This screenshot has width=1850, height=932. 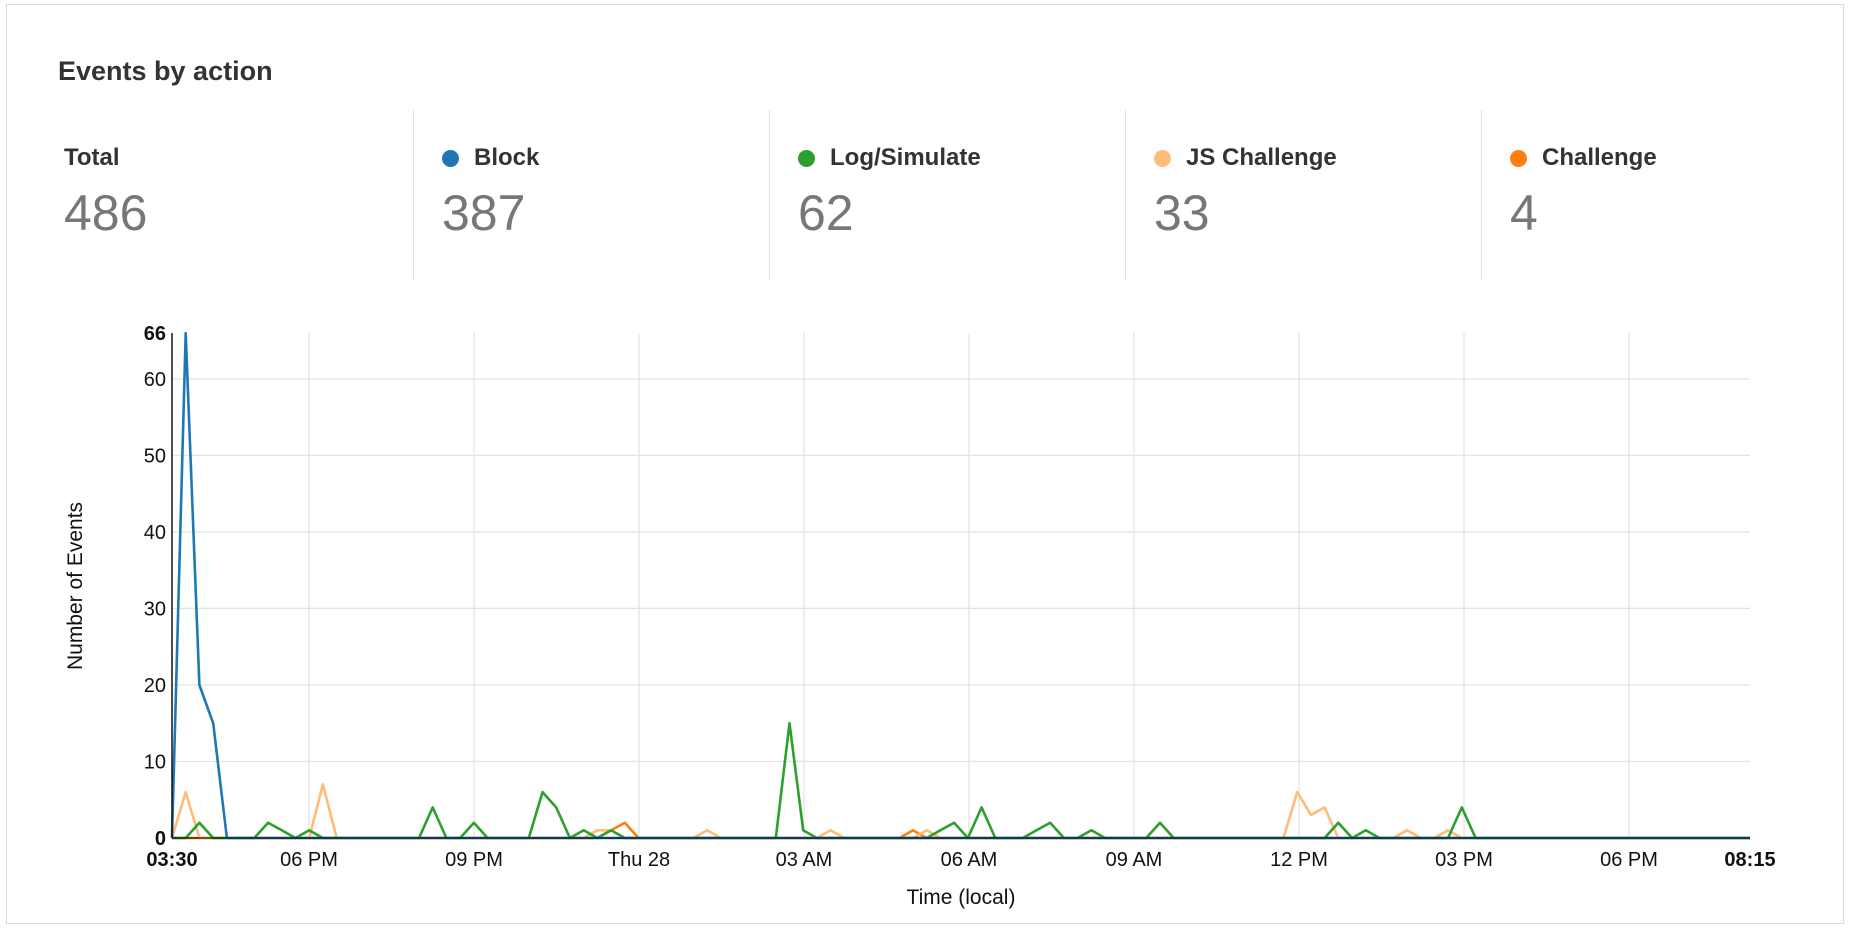 I want to click on stat-block: Block 387, so click(x=592, y=195).